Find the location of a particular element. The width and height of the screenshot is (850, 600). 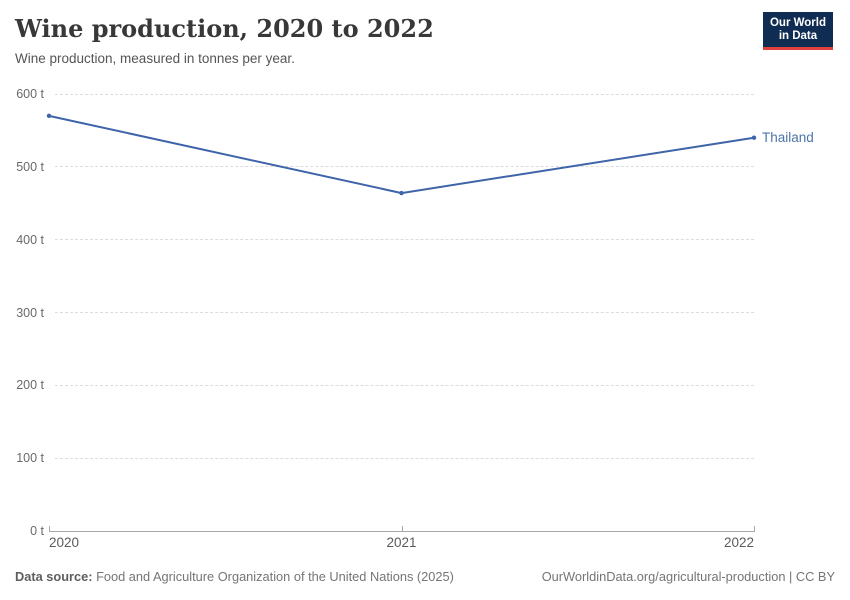

y-tick-label: 400 t is located at coordinates (30, 239).